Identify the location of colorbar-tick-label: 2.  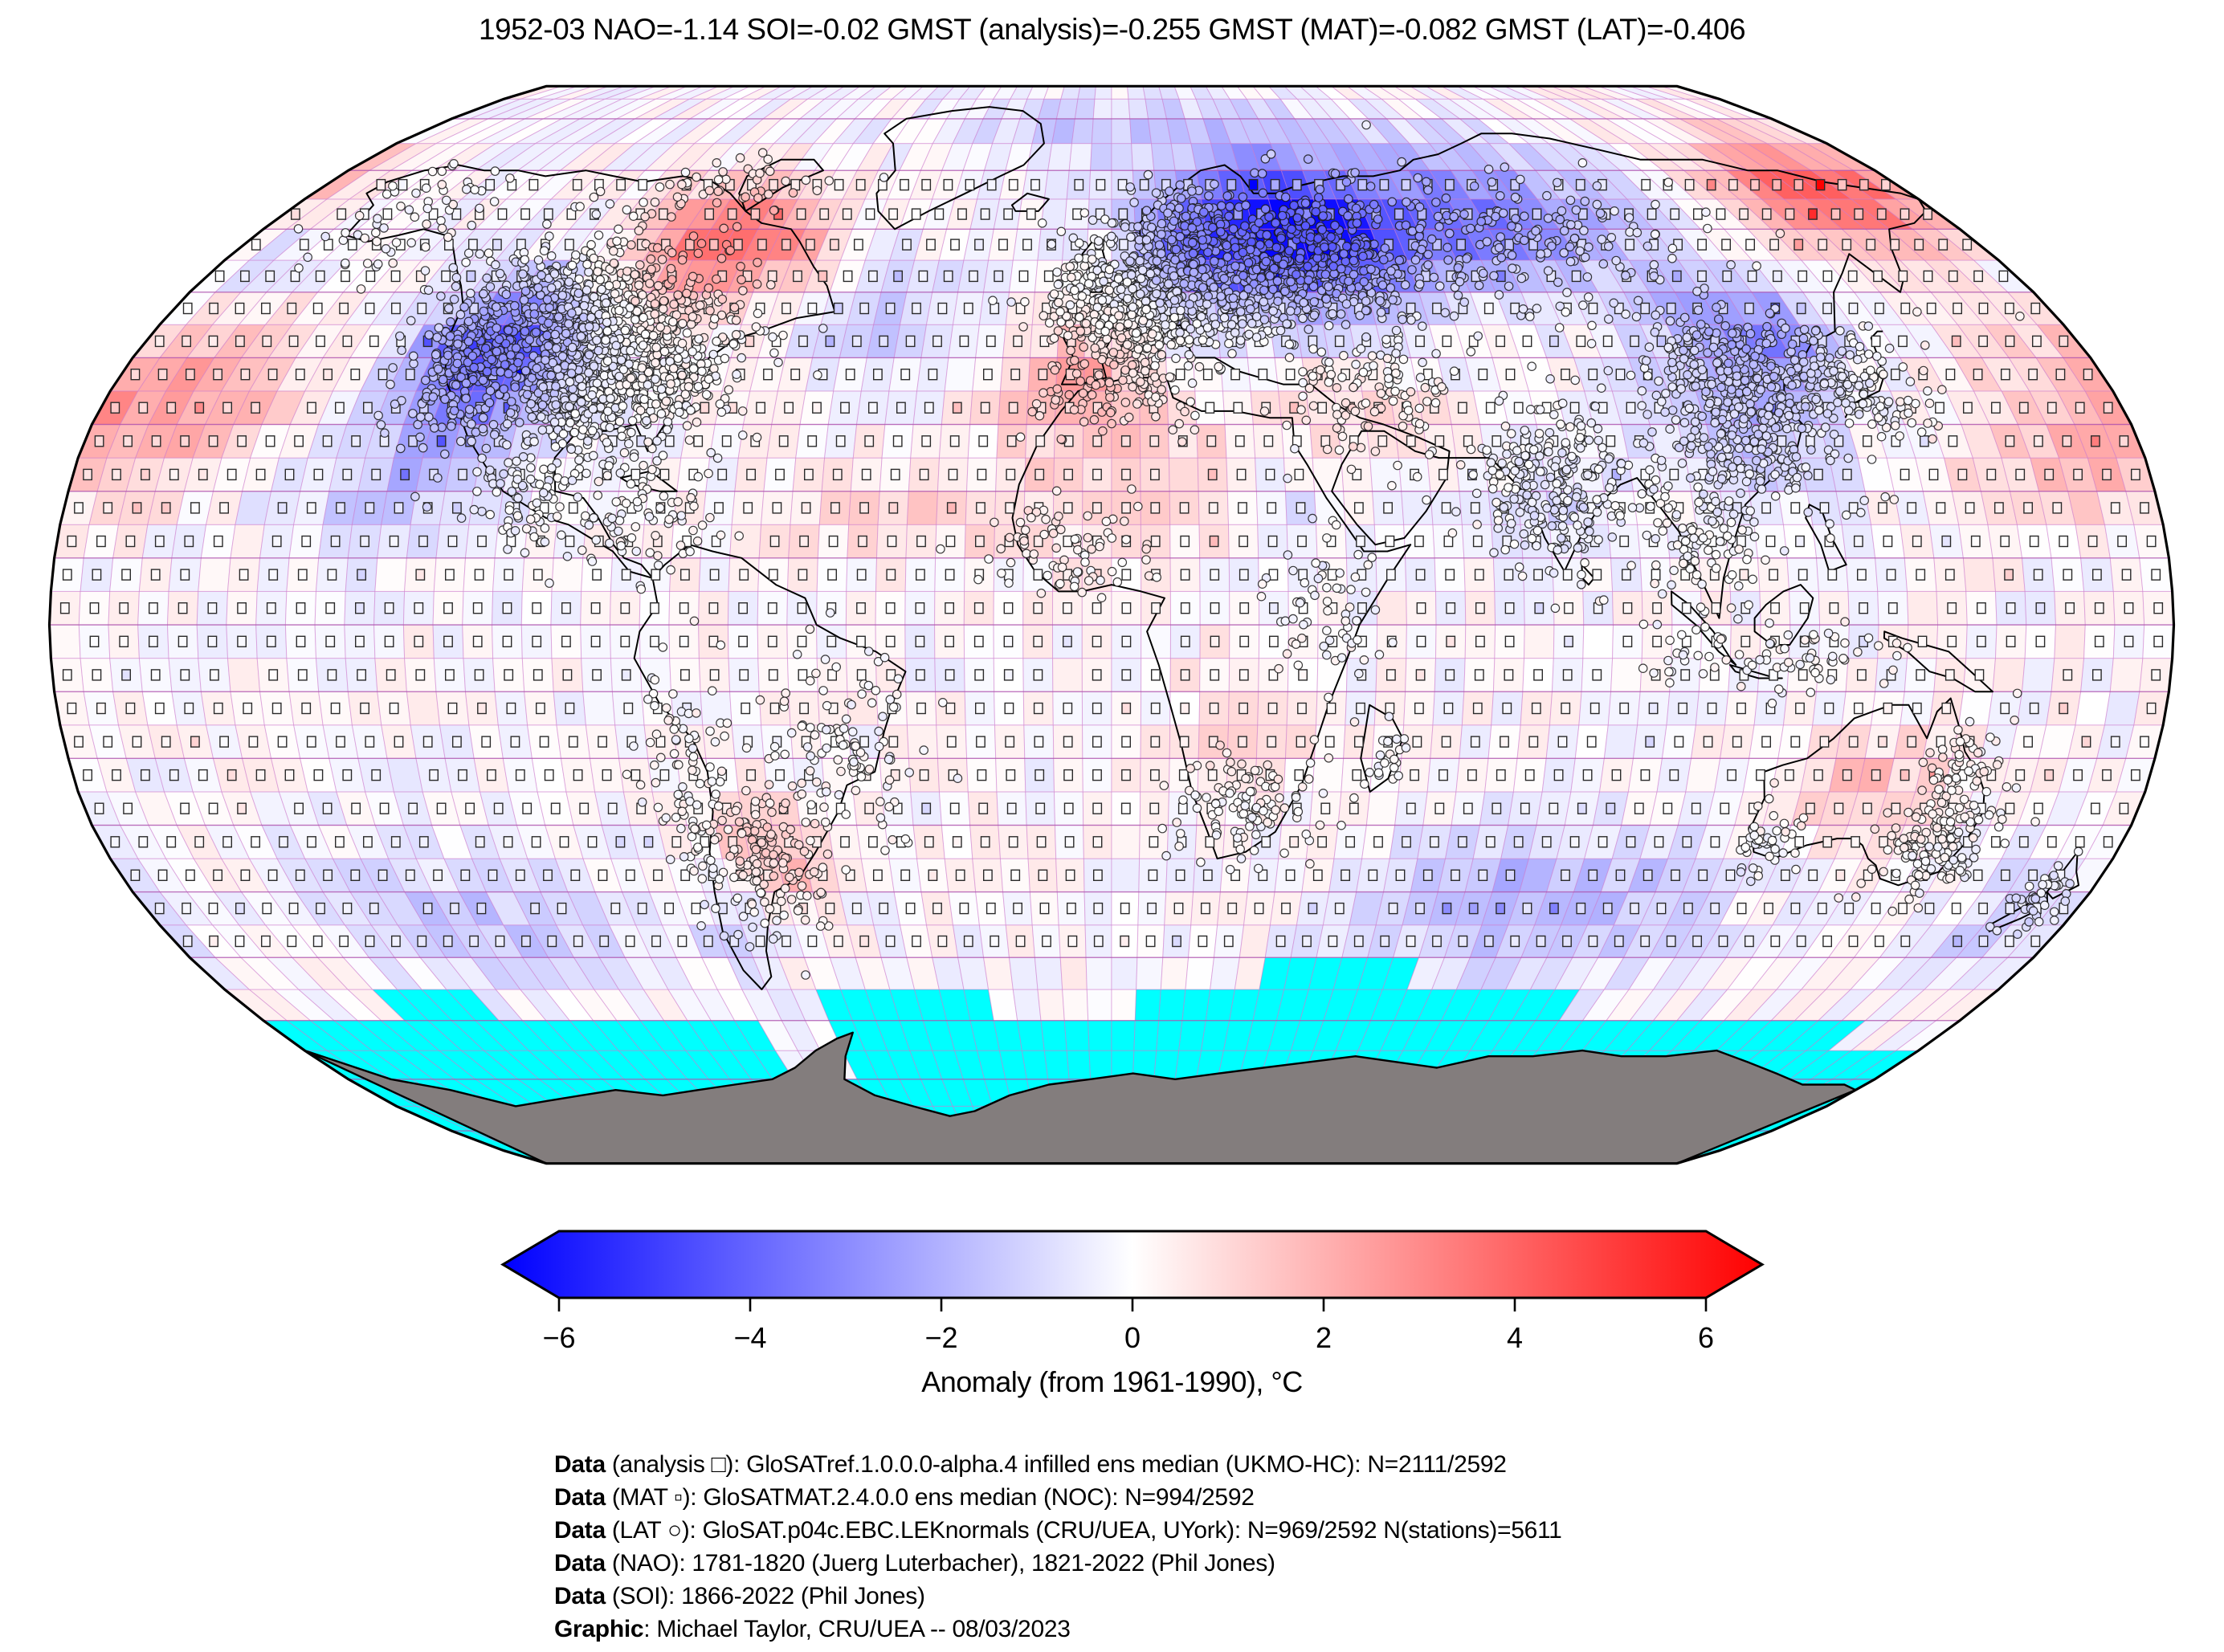
(1324, 1337).